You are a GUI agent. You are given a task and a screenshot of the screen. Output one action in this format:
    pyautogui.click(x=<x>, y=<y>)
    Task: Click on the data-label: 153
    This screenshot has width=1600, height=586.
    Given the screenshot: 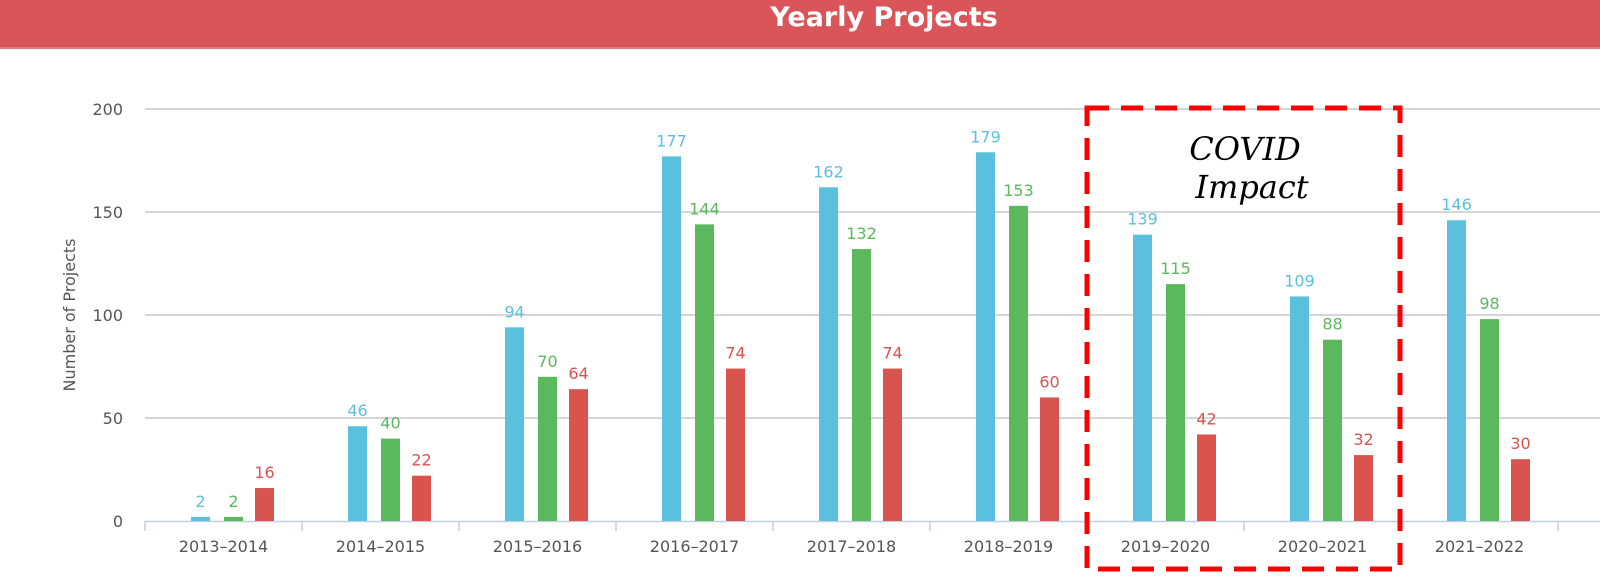 What is the action you would take?
    pyautogui.click(x=1018, y=190)
    